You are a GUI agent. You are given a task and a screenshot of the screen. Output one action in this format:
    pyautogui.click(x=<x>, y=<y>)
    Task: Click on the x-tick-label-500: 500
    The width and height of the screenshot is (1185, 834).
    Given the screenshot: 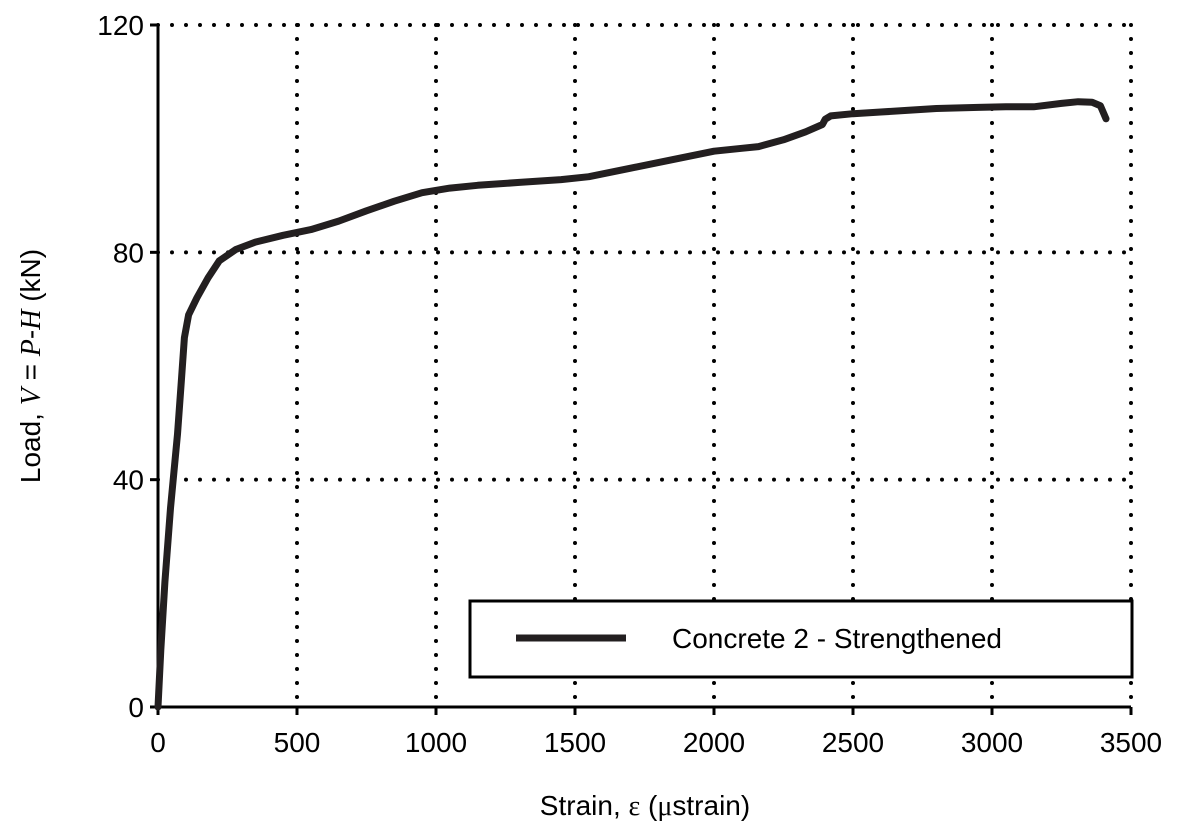 What is the action you would take?
    pyautogui.click(x=297, y=742)
    